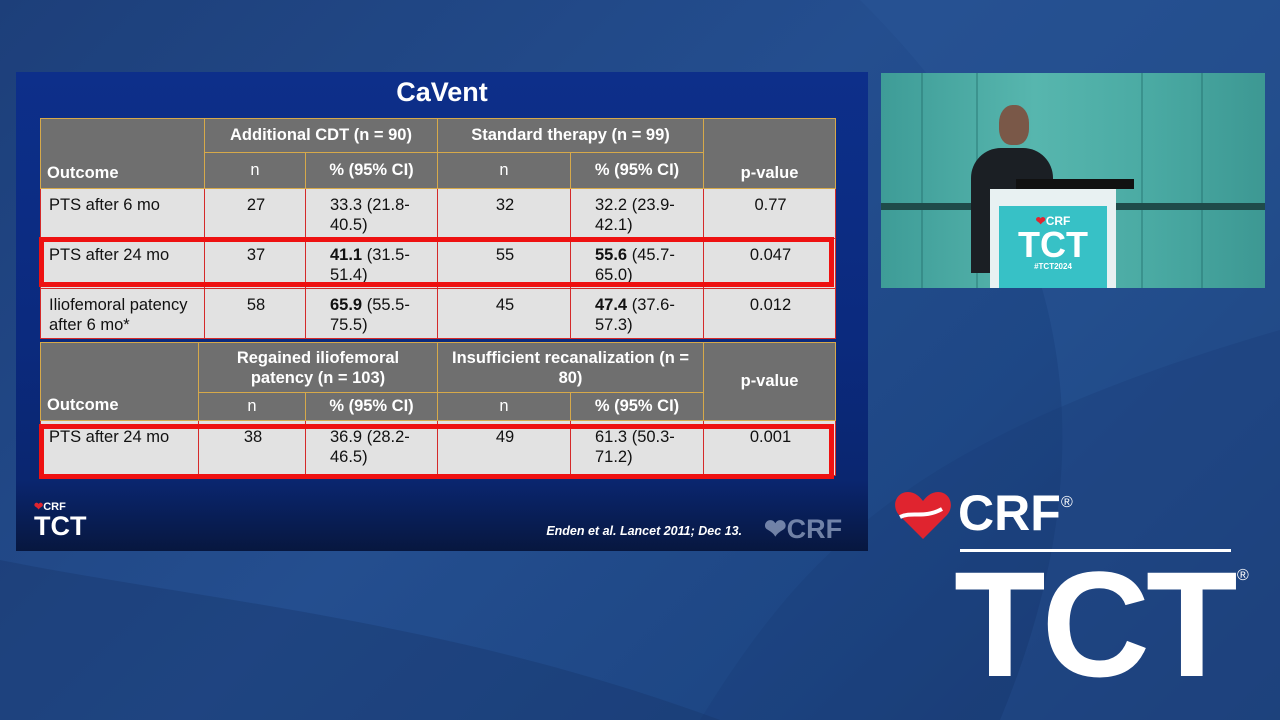 The width and height of the screenshot is (1280, 720). I want to click on cell-percent: 61.3 (50.3-71.2), so click(637, 448).